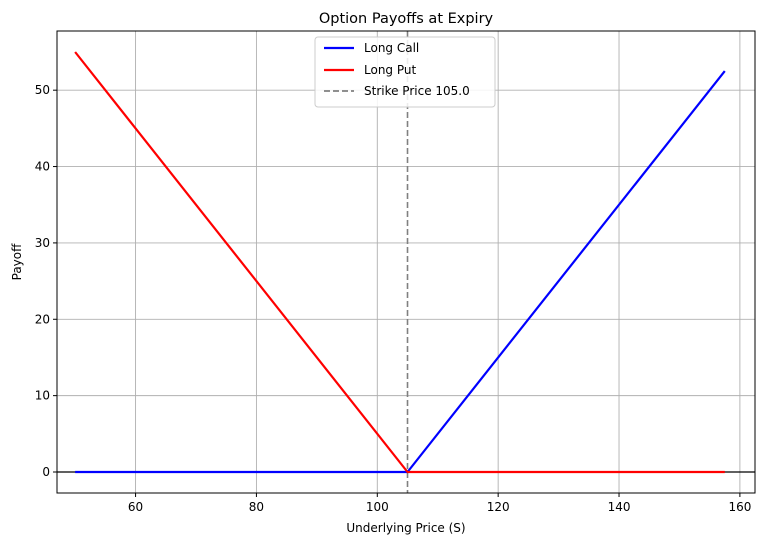 The height and width of the screenshot is (545, 764). I want to click on y-tick-label-40: 40, so click(42, 167).